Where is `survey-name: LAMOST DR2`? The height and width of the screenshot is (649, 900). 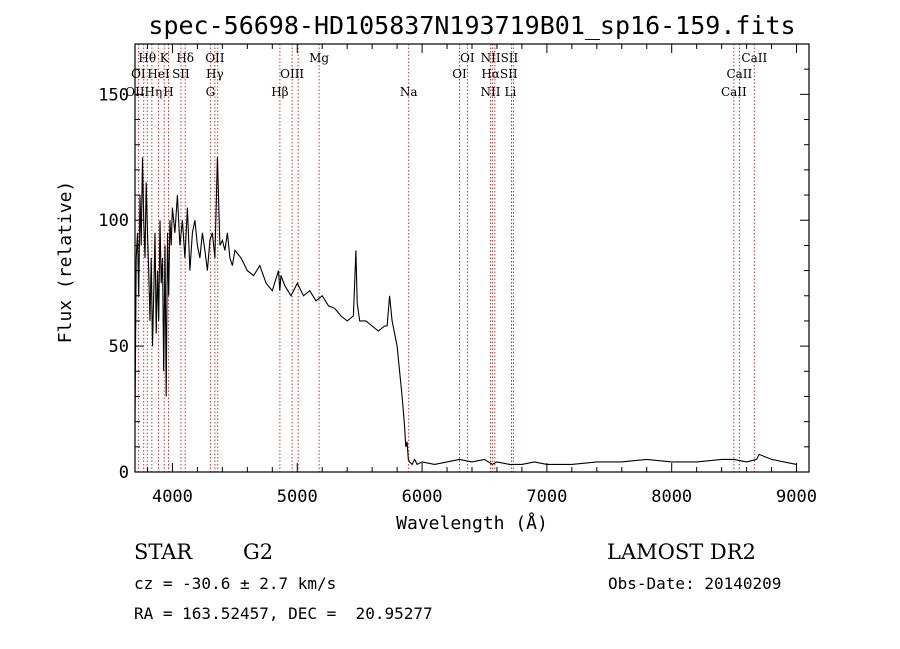 survey-name: LAMOST DR2 is located at coordinates (681, 552).